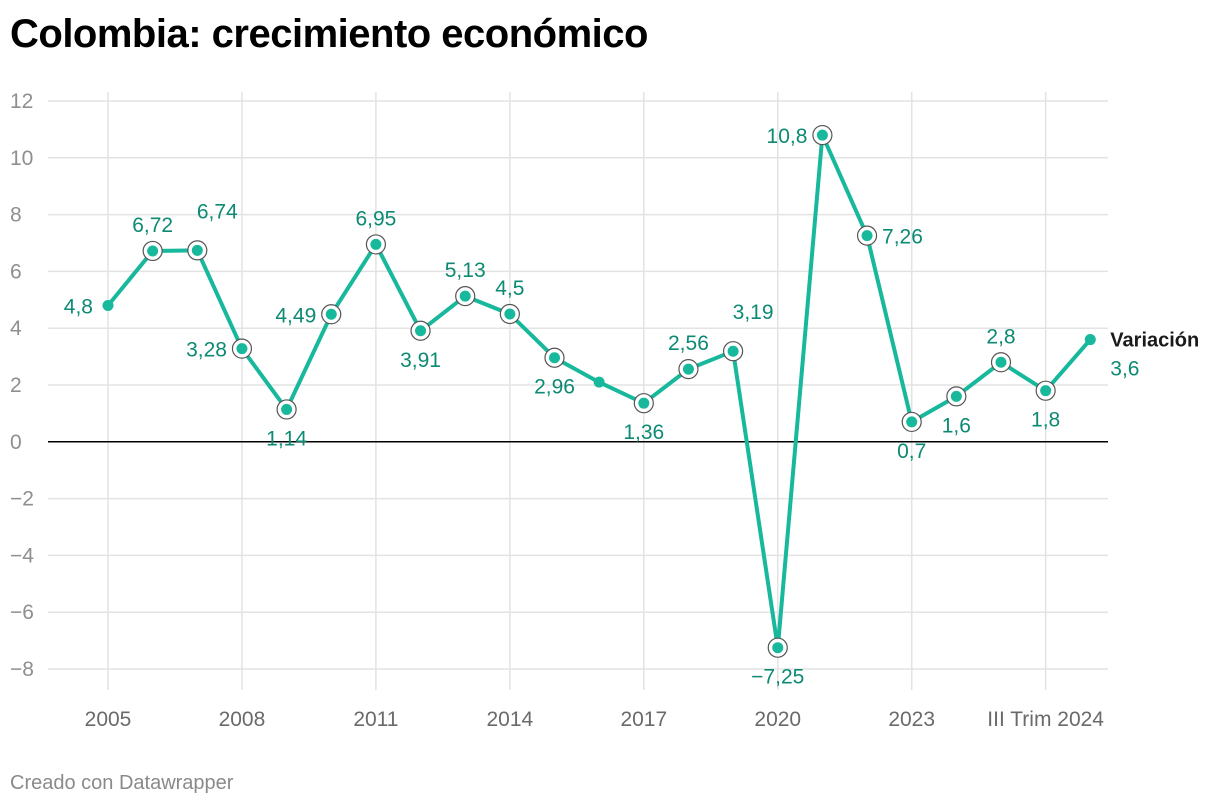 This screenshot has height=808, width=1220. I want to click on data-label: 4,8, so click(78, 306).